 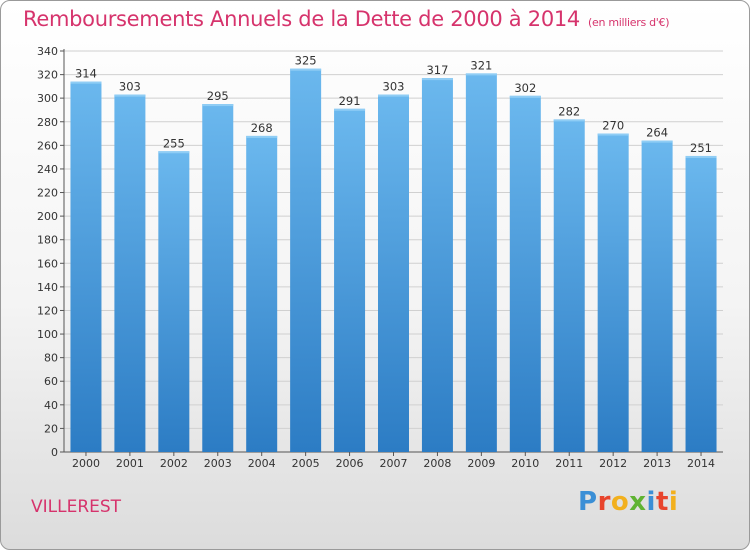 What do you see at coordinates (76, 507) in the screenshot?
I see `location-name: VILLEREST` at bounding box center [76, 507].